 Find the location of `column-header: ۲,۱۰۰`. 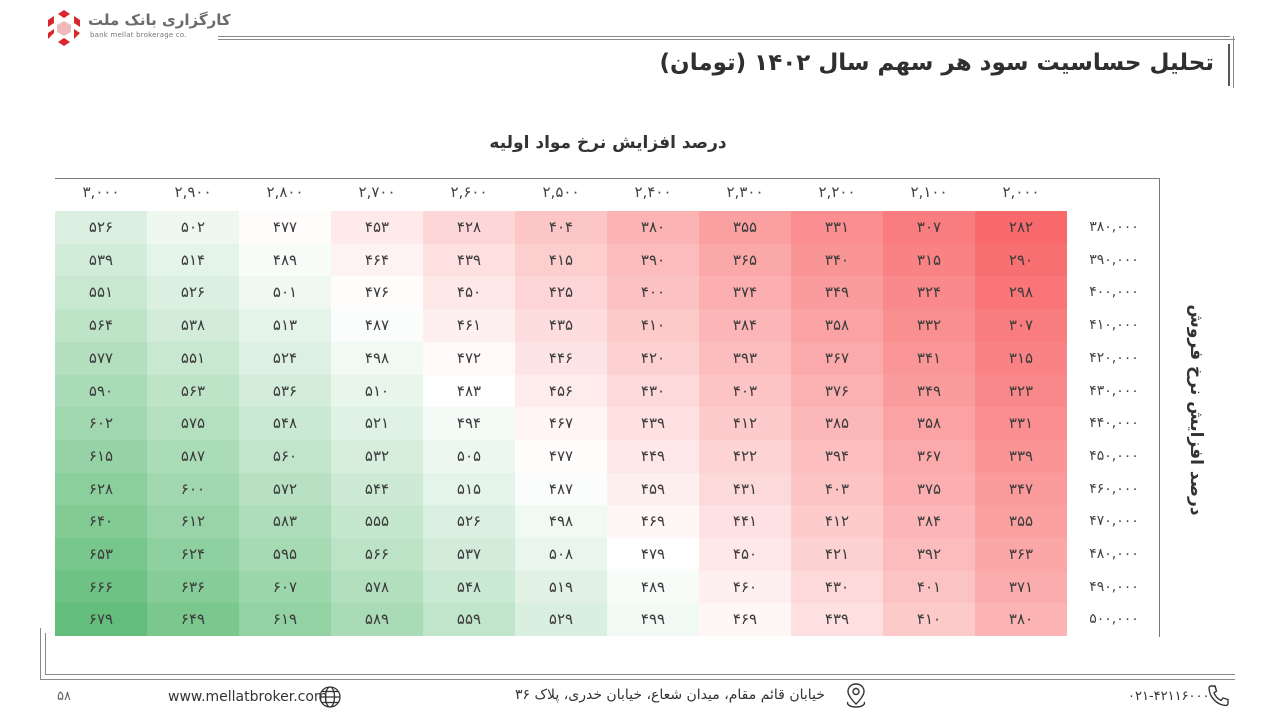

column-header: ۲,۱۰۰ is located at coordinates (929, 192).